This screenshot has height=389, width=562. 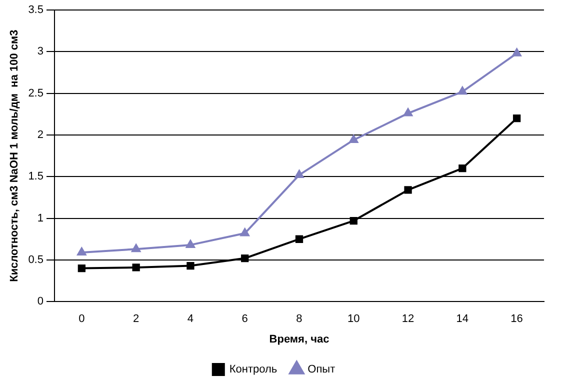 What do you see at coordinates (36, 176) in the screenshot?
I see `y-tick-label: 1.5` at bounding box center [36, 176].